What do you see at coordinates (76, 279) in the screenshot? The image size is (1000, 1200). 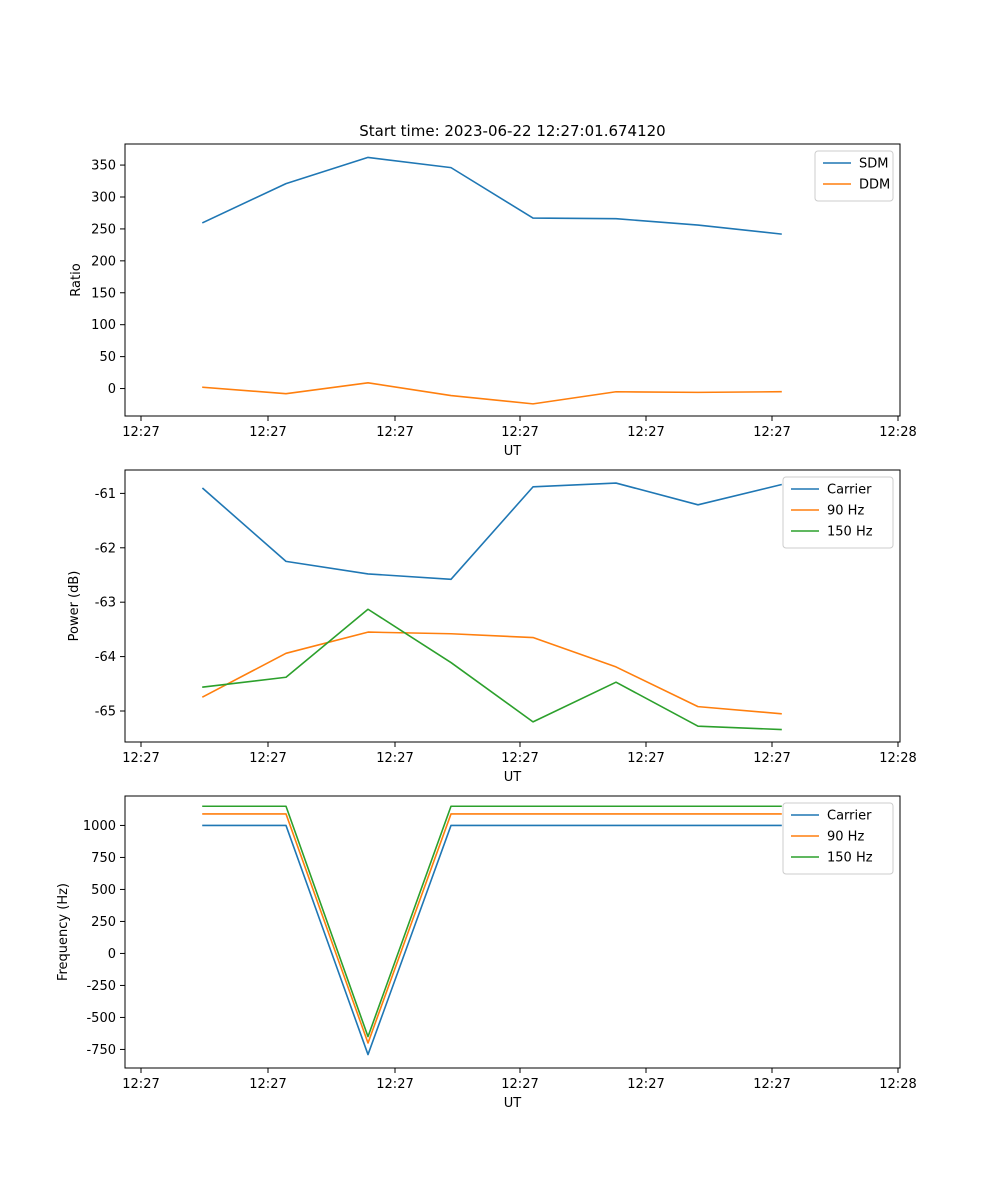 I see `y-axis-label: Ratio` at bounding box center [76, 279].